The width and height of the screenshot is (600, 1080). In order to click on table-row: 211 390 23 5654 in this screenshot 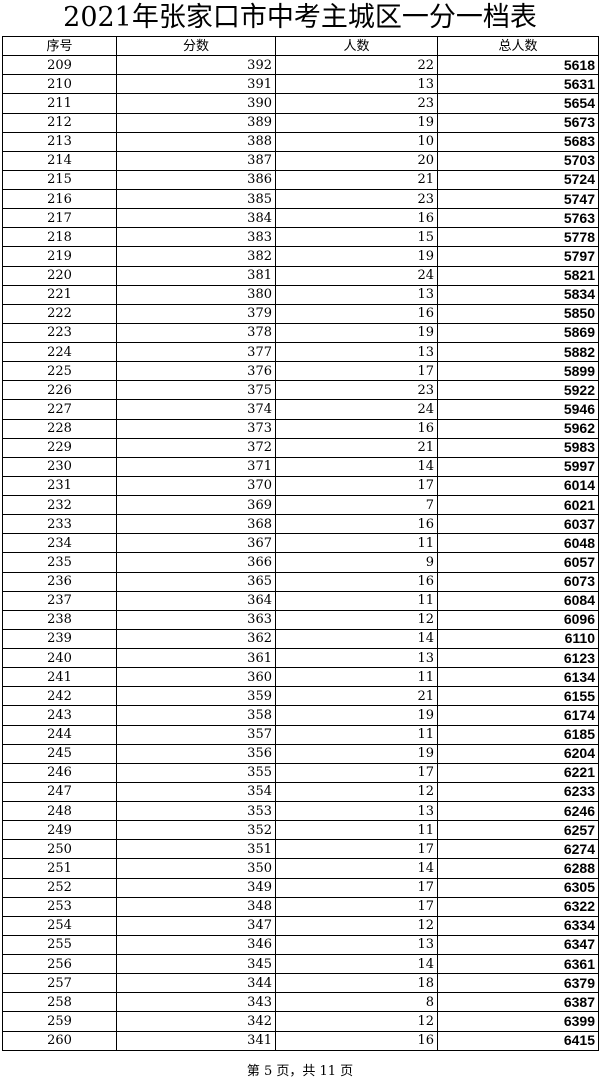, I will do `click(300, 103)`.